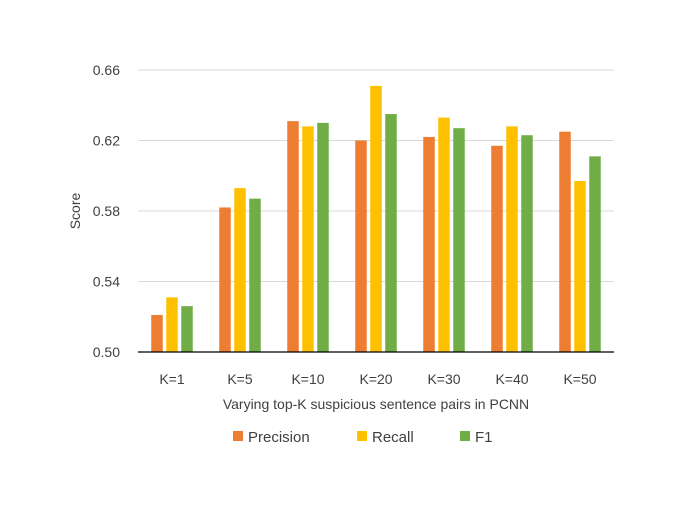 The height and width of the screenshot is (523, 677). Describe the element at coordinates (444, 235) in the screenshot. I see `bar-recall-k30` at that location.